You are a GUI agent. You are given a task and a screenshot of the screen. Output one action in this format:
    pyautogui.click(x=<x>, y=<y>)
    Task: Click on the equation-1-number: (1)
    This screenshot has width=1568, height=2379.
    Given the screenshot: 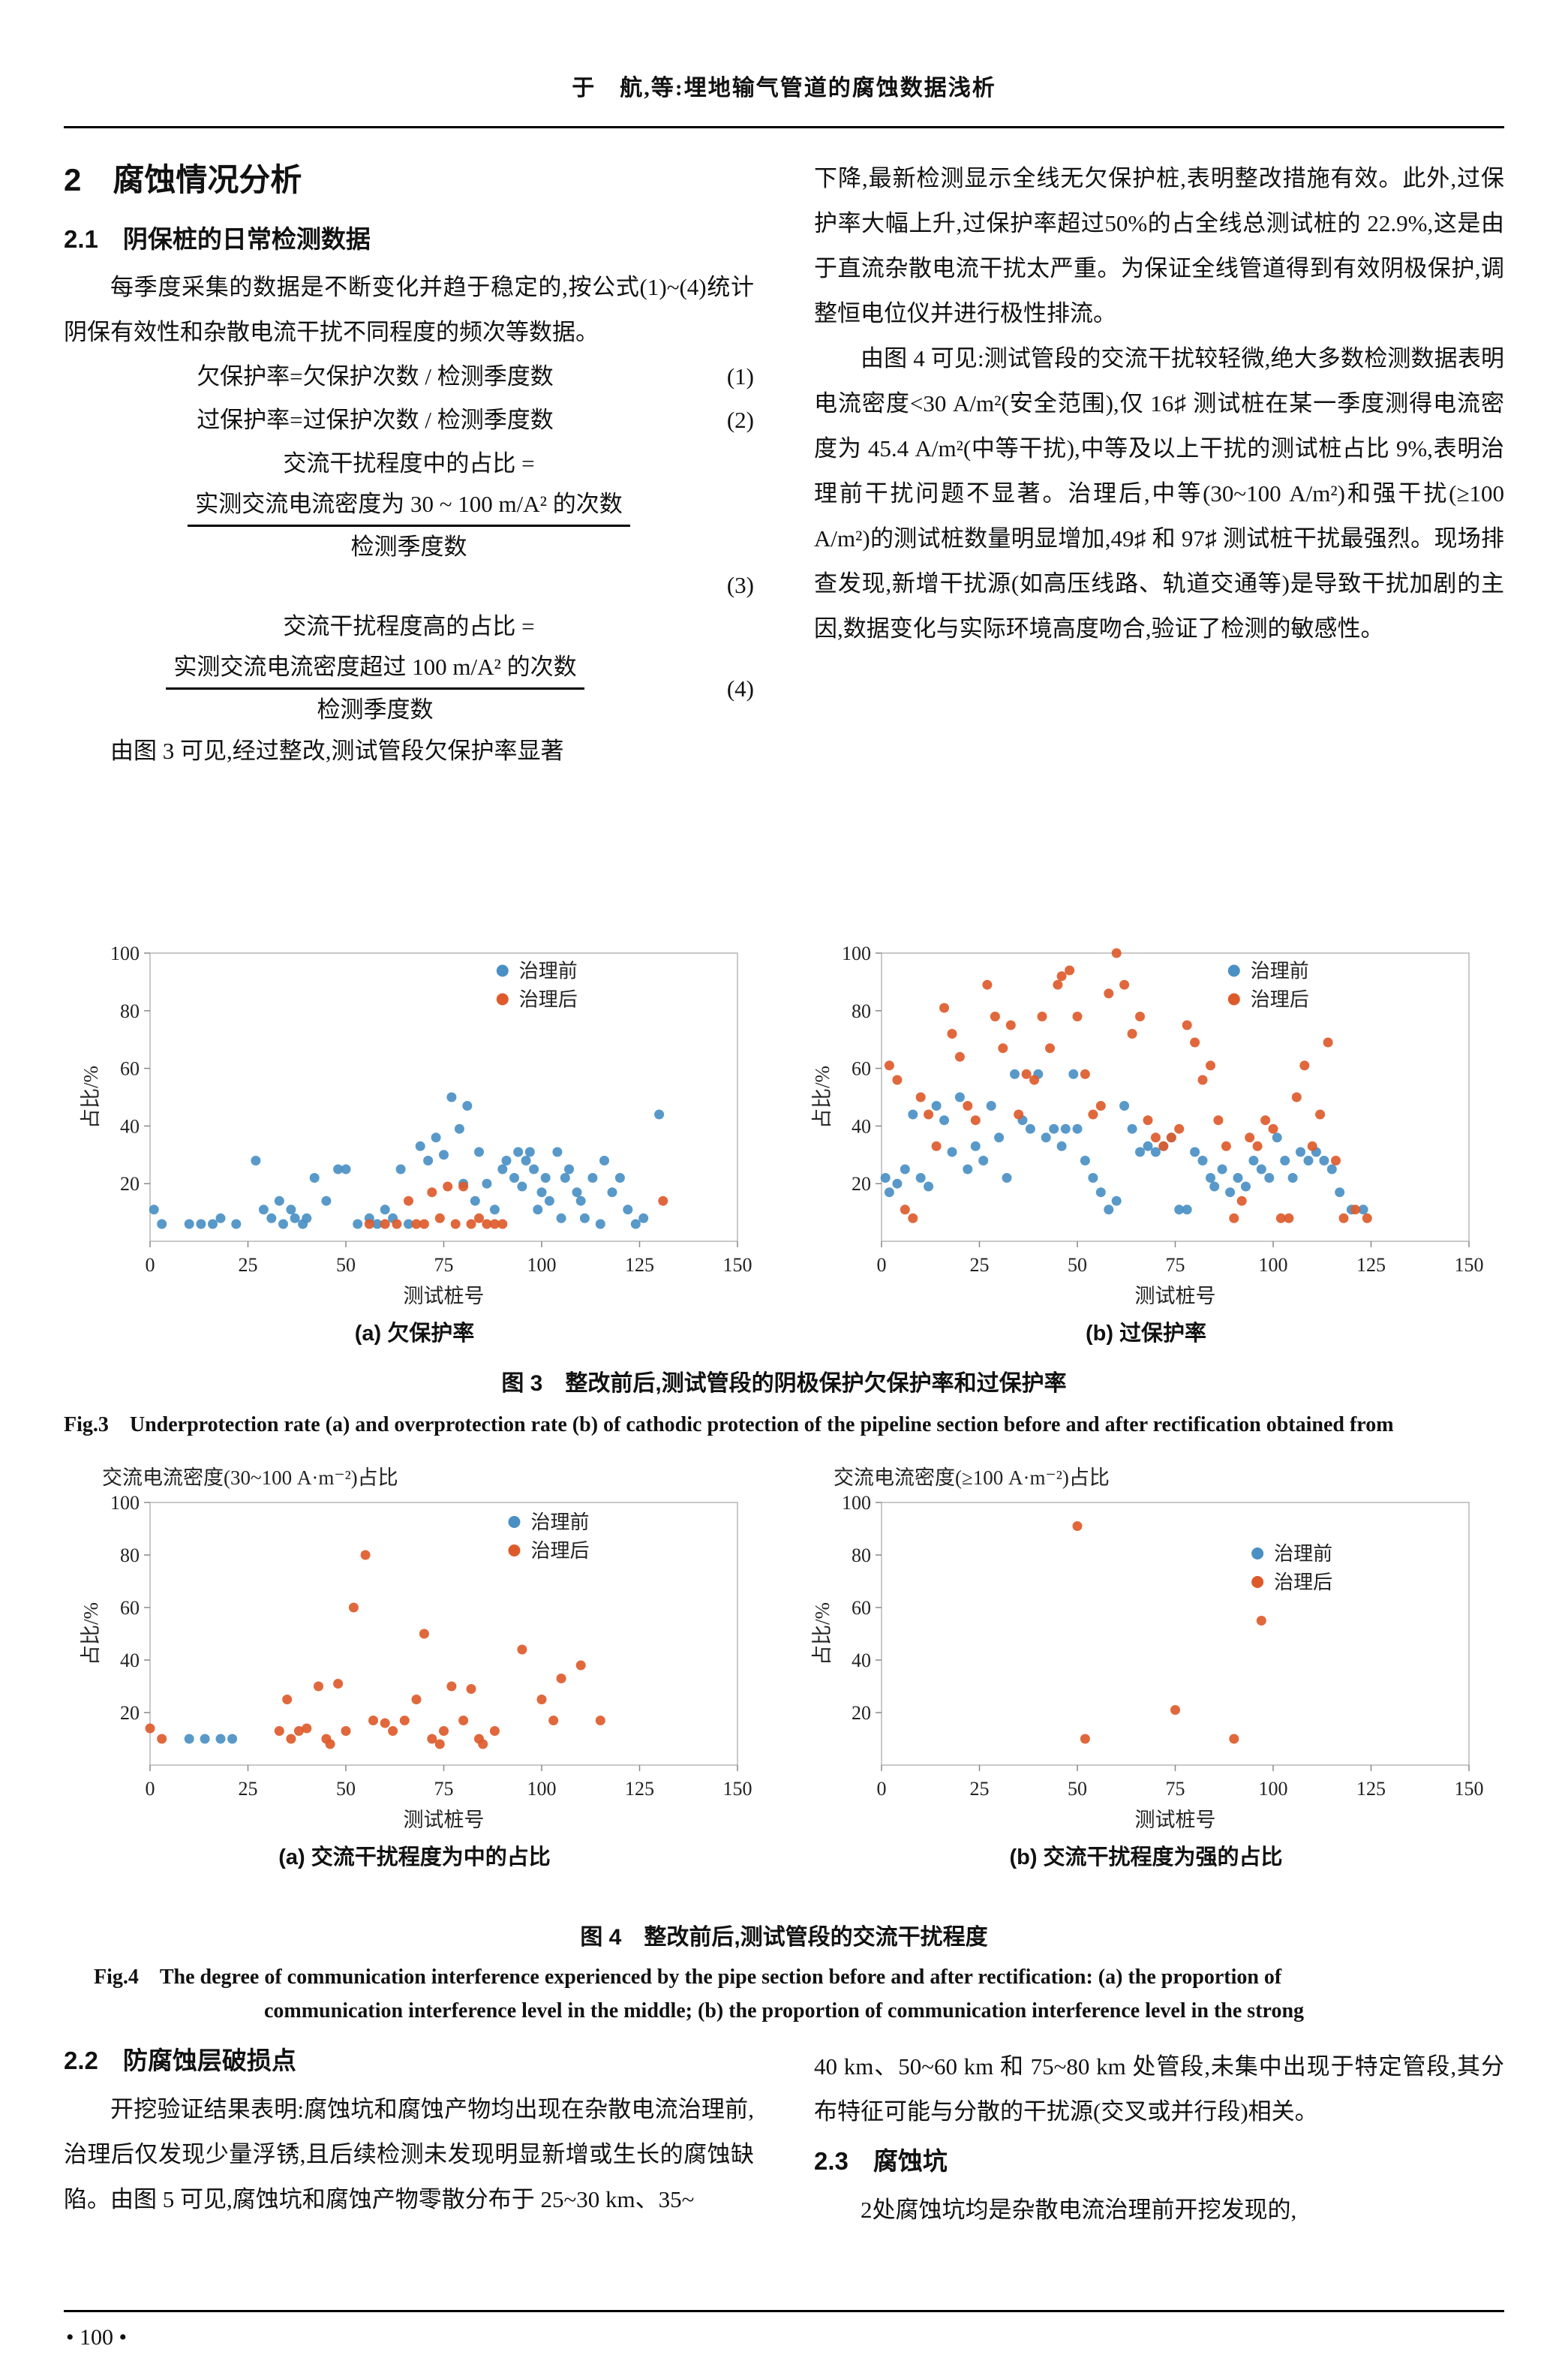 What is the action you would take?
    pyautogui.click(x=740, y=376)
    